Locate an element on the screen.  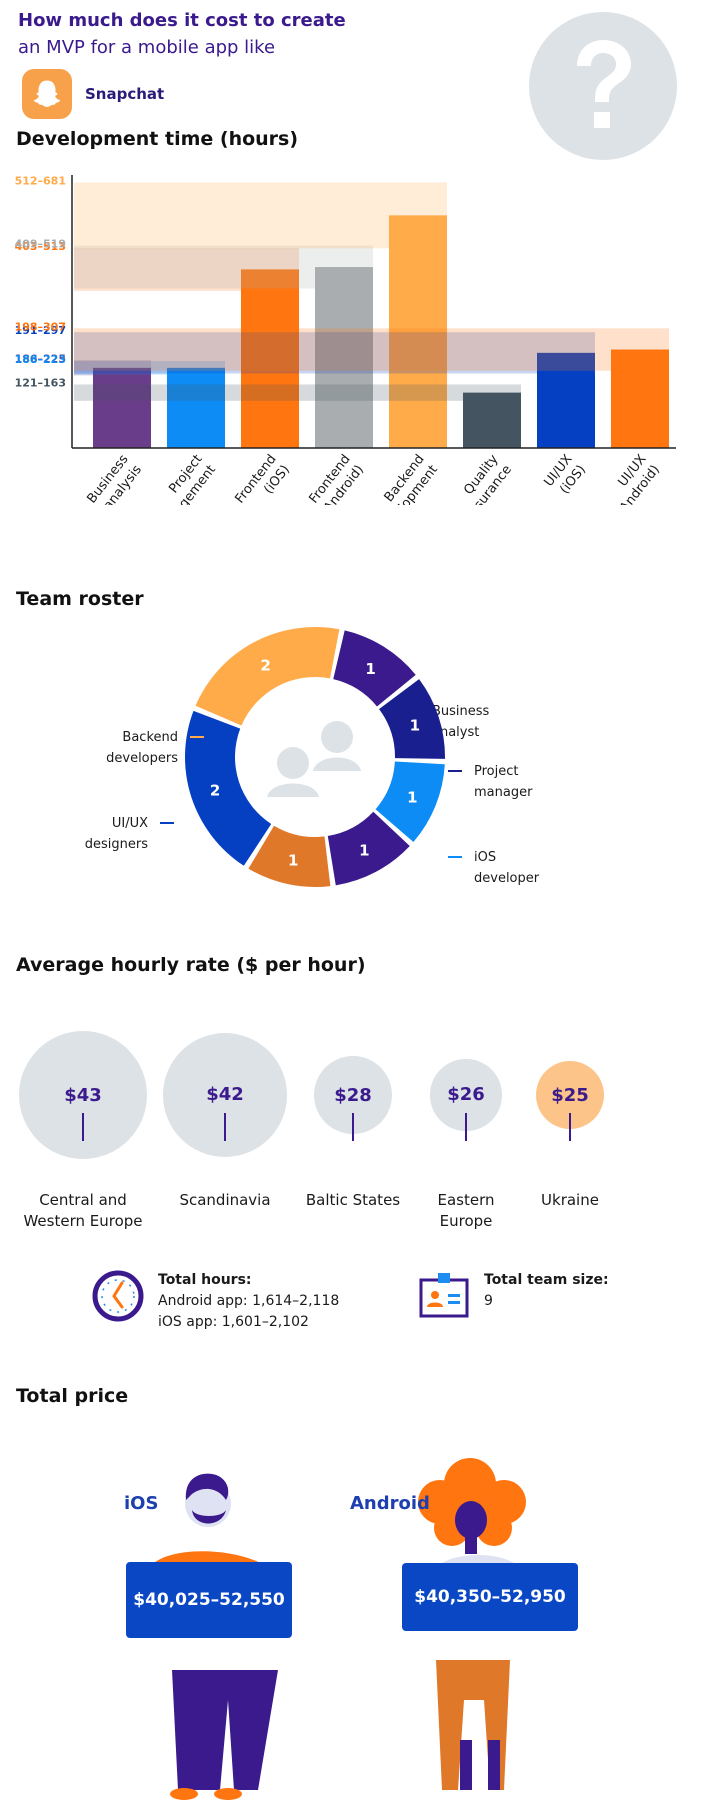
segment-role-label: developers is located at coordinates (142, 758).